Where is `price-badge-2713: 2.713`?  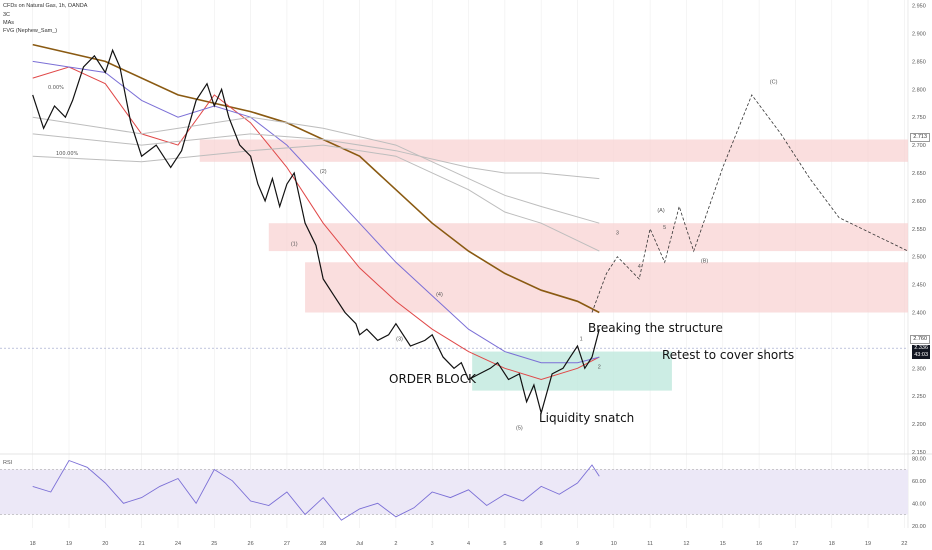
price-badge-2713: 2.713 is located at coordinates (920, 137).